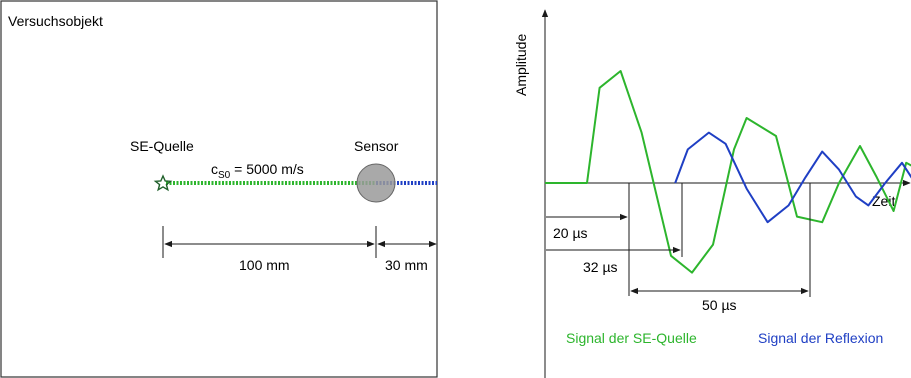 The width and height of the screenshot is (911, 378). Describe the element at coordinates (600, 267) in the screenshot. I see `delay-label-32: 32 µs` at that location.